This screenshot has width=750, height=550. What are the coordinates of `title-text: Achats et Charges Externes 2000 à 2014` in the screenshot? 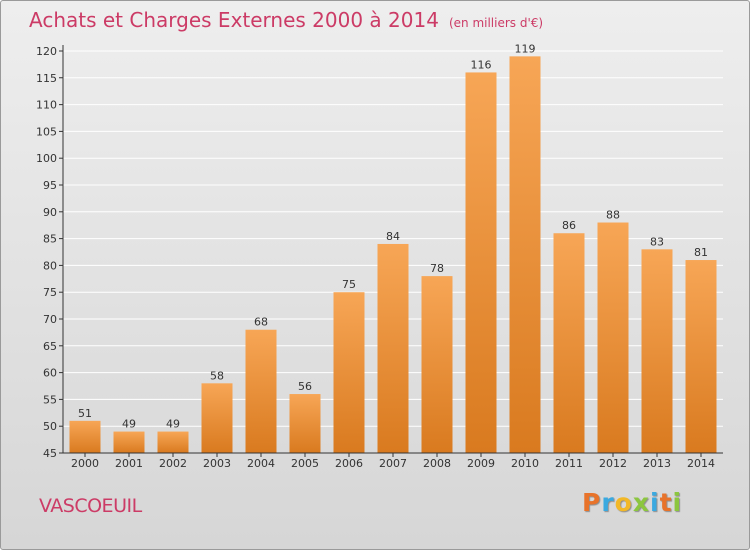 It's located at (234, 20).